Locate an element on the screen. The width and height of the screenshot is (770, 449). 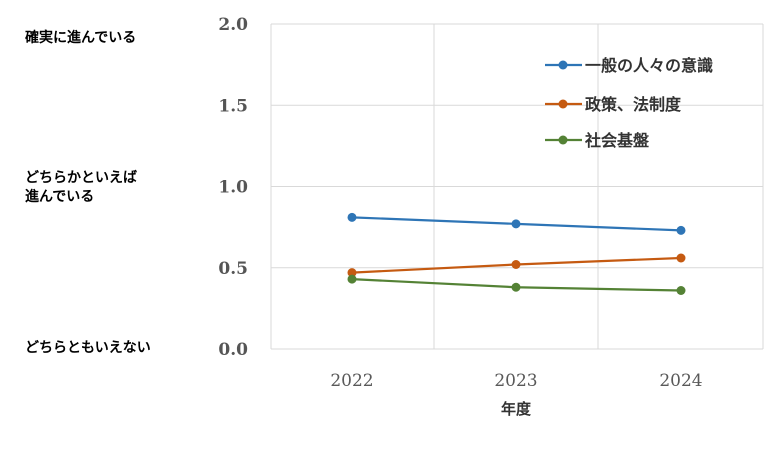
x-tick-label: 2022 is located at coordinates (351, 381).